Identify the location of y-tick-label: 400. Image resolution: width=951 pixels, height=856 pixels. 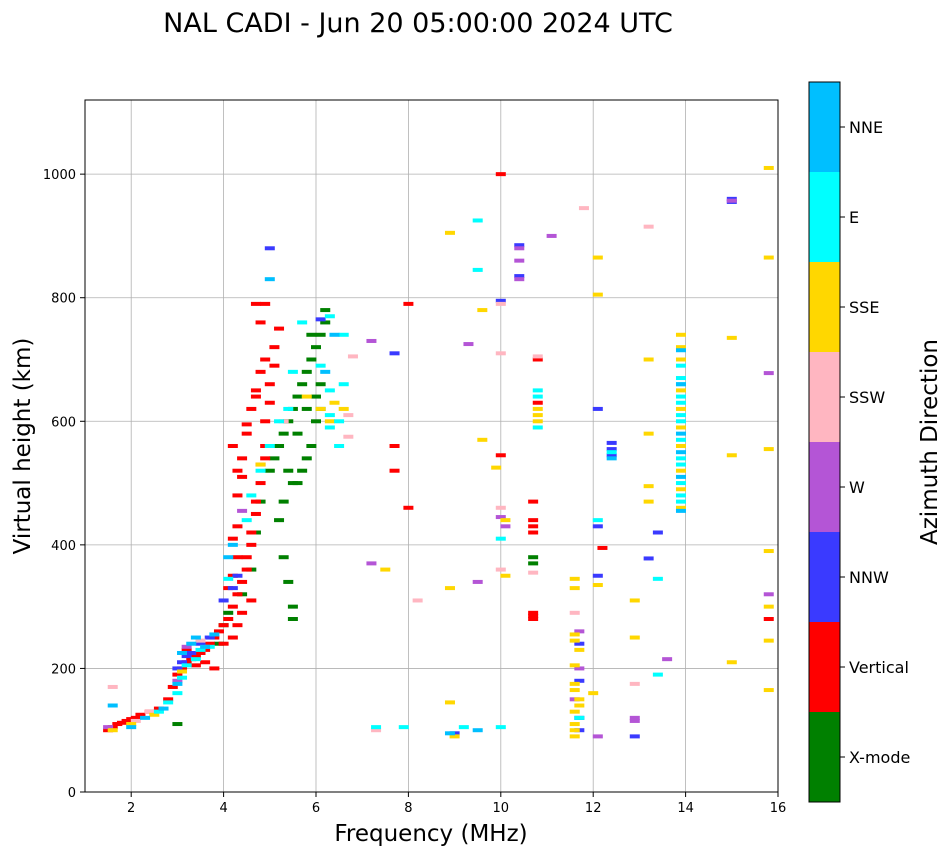
(63, 546).